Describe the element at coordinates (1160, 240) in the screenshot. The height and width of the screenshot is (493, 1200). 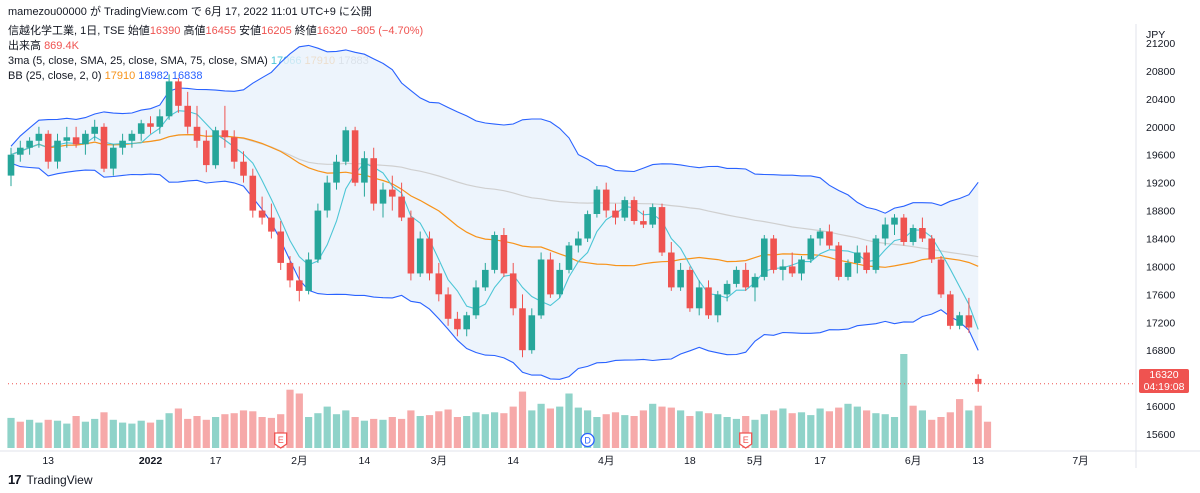
I see `y-tick-label: 18400` at that location.